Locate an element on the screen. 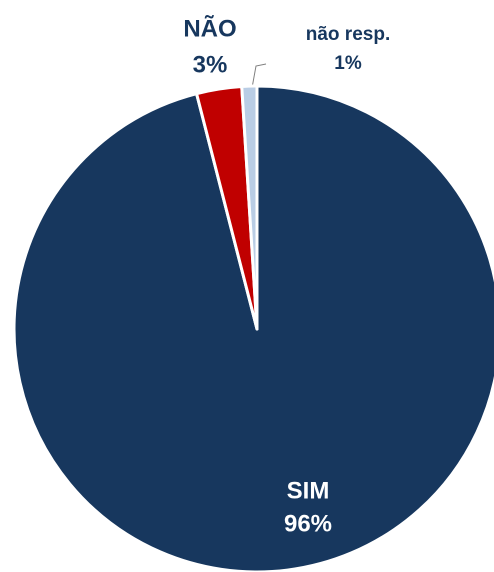 The width and height of the screenshot is (494, 572). slice-label: SIM is located at coordinates (308, 490).